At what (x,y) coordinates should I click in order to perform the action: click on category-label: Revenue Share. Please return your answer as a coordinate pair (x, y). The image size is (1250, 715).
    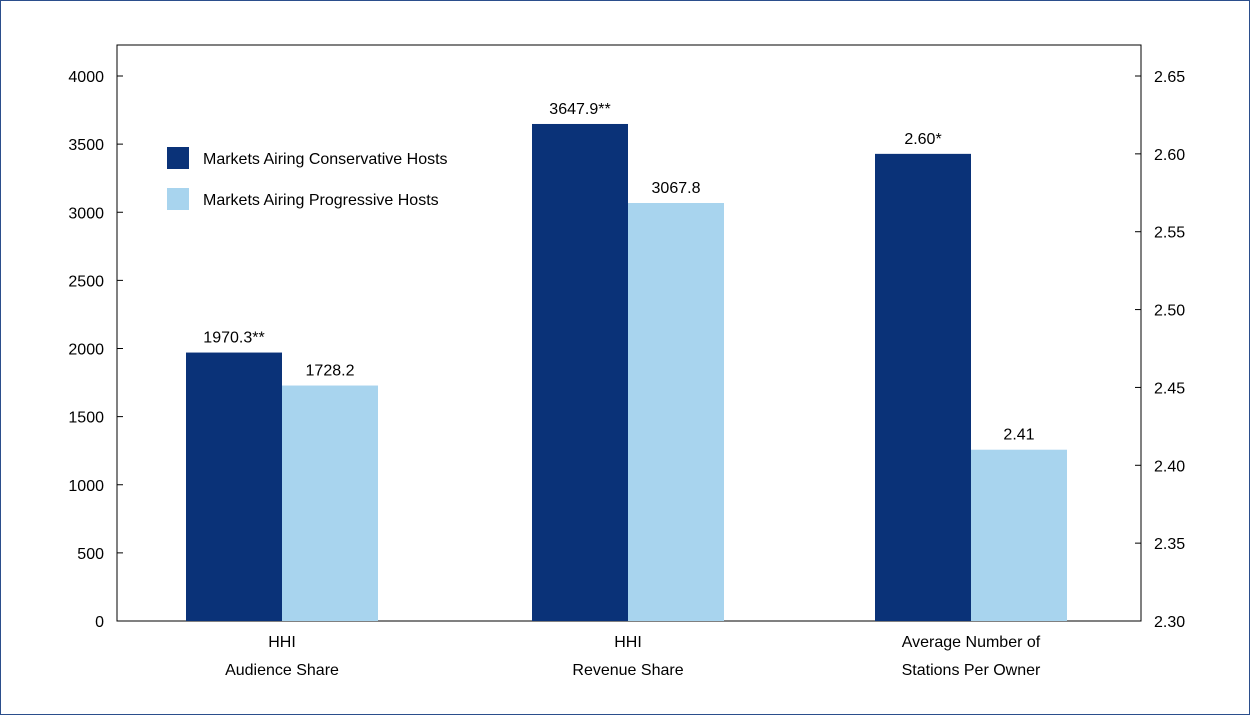
    Looking at the image, I should click on (627, 670).